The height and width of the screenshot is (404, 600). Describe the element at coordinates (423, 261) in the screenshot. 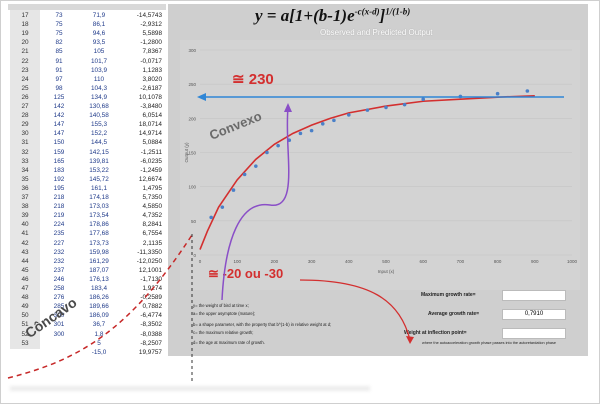

I see `x-tick-label: 600` at that location.